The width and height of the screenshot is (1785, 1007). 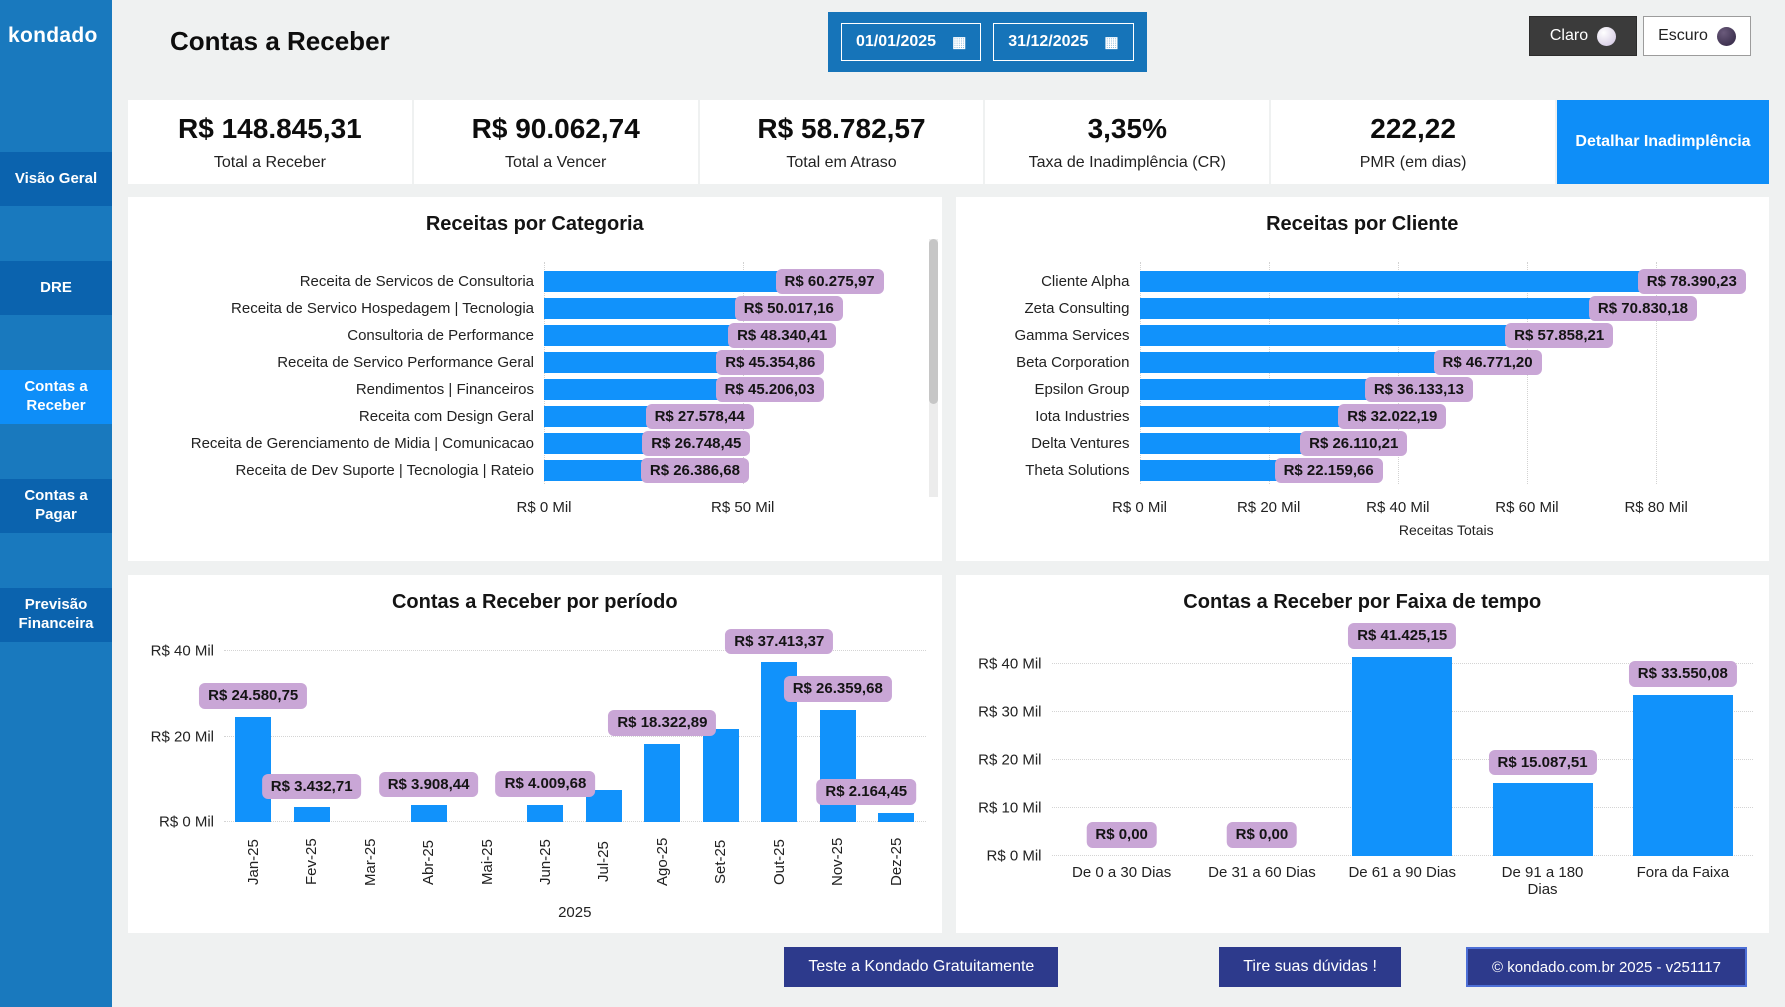 I want to click on bar-row: R$ 78.390,23, so click(x=1446, y=281).